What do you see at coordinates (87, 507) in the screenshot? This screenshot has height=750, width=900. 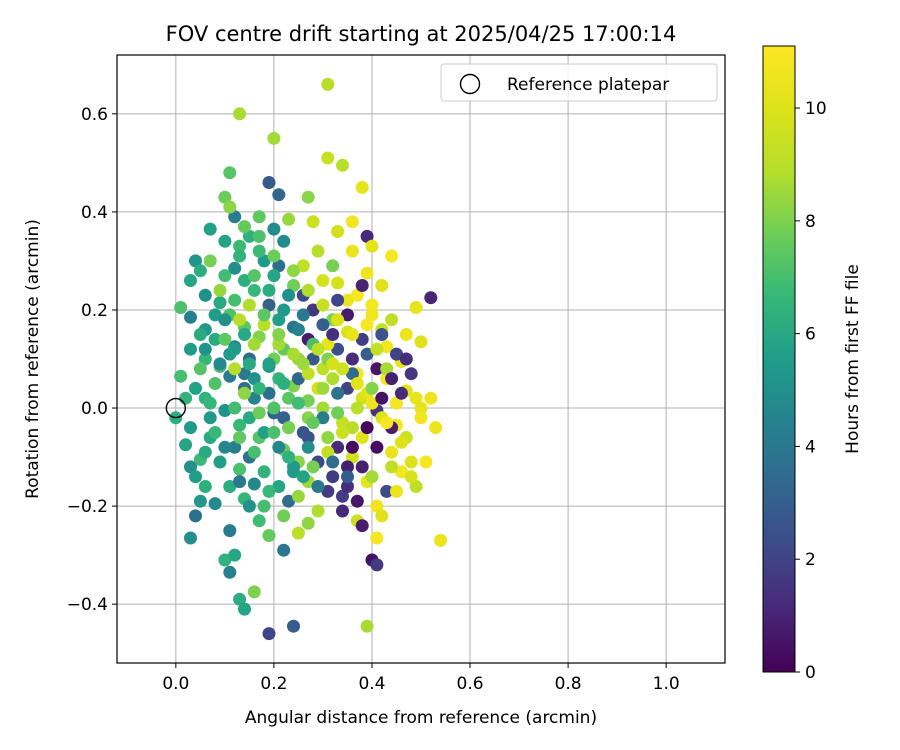 I see `y-tick-label: −0.2` at bounding box center [87, 507].